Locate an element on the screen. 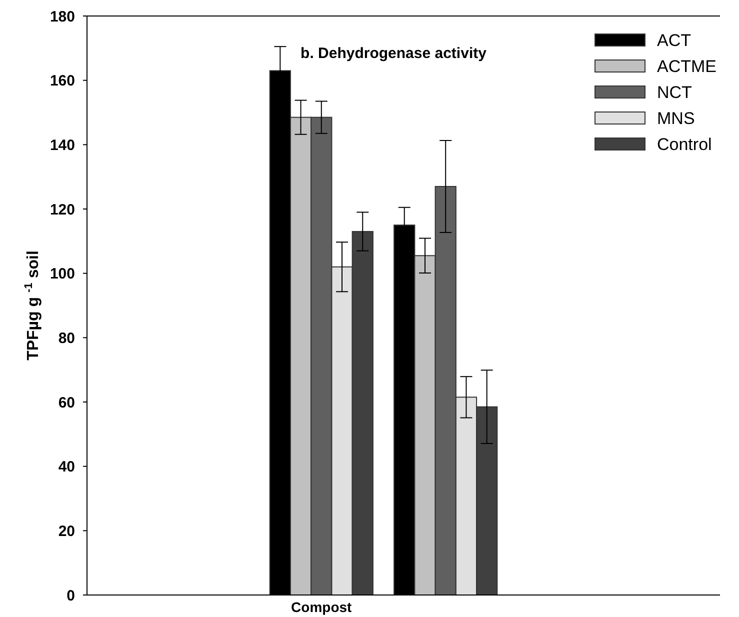  y-tick-label: 180 is located at coordinates (62, 17).